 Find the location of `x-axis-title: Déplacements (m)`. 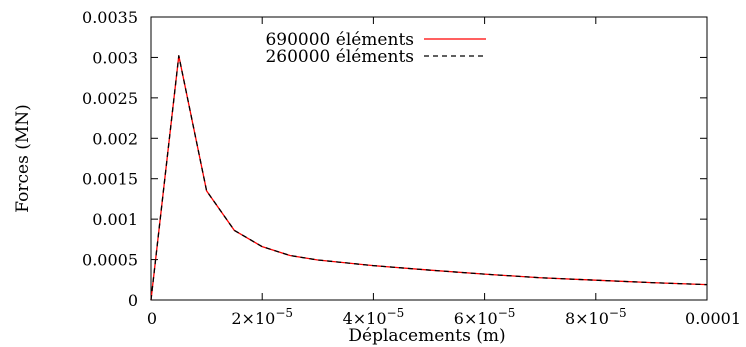

x-axis-title: Déplacements (m) is located at coordinates (426, 336).